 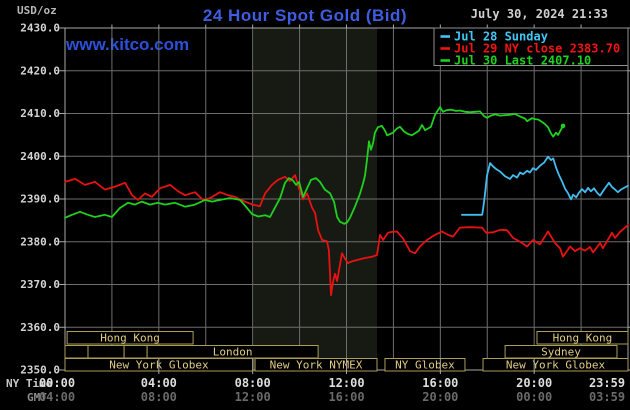 I want to click on legend-label-2: Jul 30 Last 2407.10, so click(x=522, y=61).